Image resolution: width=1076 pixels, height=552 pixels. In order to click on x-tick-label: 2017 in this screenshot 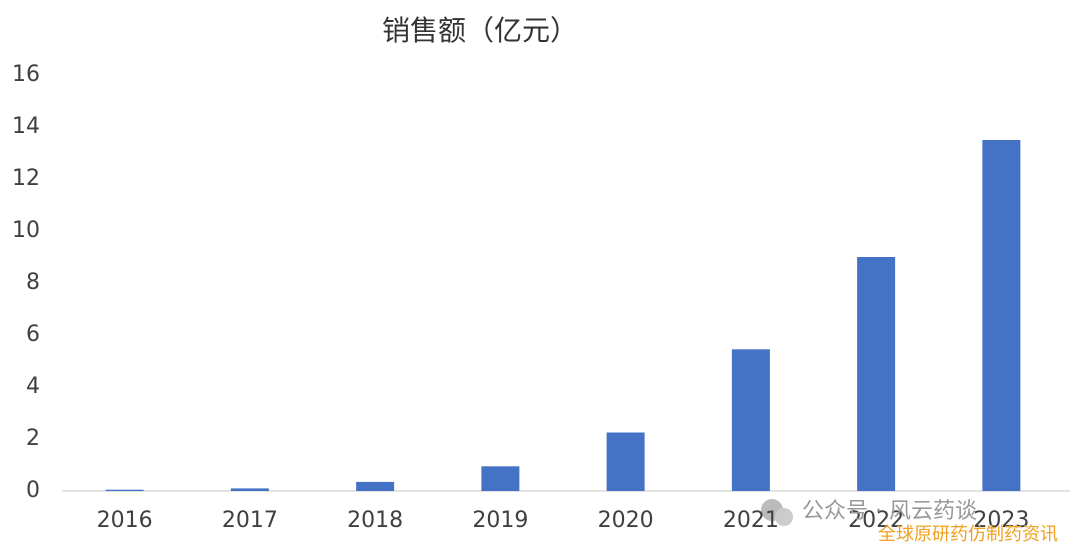, I will do `click(250, 520)`.